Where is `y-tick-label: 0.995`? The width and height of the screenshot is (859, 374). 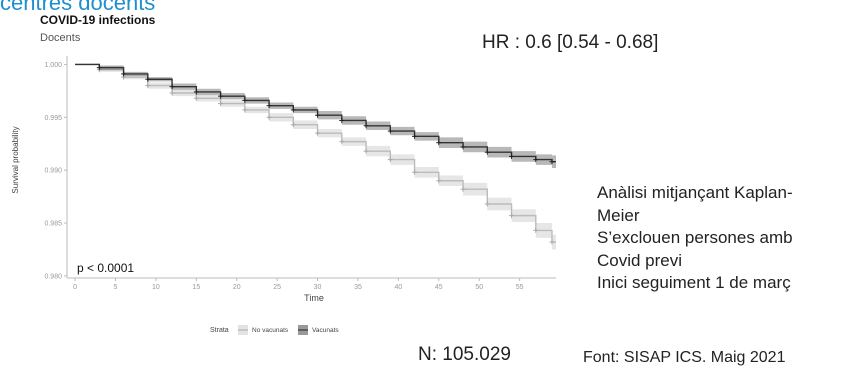
y-tick-label: 0.995 is located at coordinates (53, 118).